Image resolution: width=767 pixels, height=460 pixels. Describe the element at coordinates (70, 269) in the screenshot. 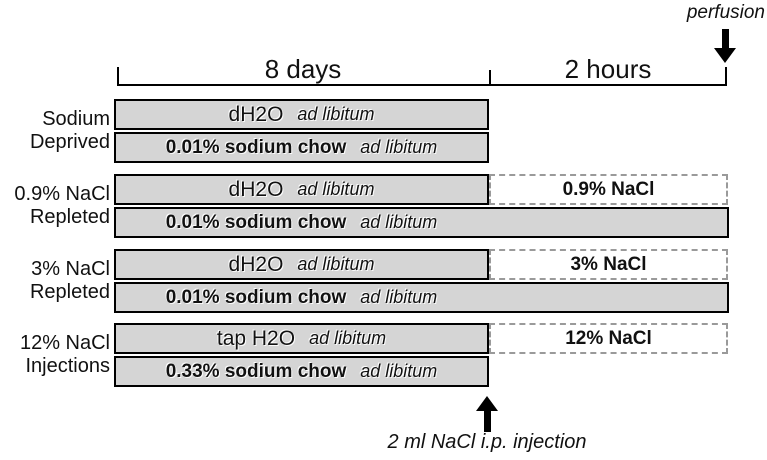

I see `group-label-line1: 3% NaCl` at that location.